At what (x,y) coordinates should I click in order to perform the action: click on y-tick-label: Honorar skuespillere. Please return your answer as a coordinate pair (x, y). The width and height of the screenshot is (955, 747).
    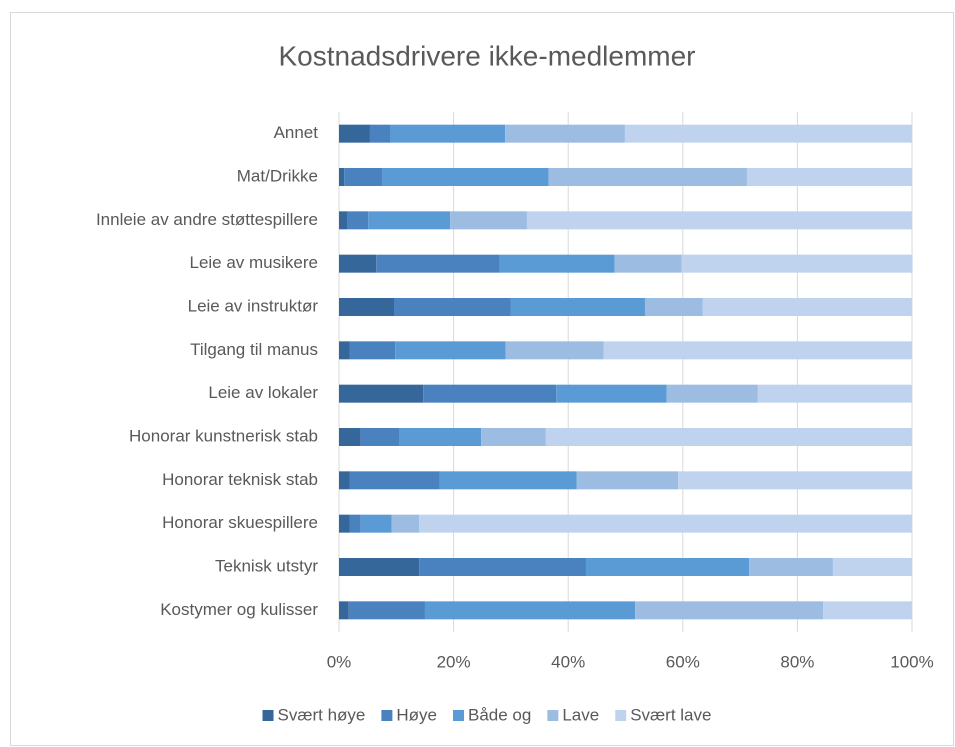
    Looking at the image, I should click on (240, 522).